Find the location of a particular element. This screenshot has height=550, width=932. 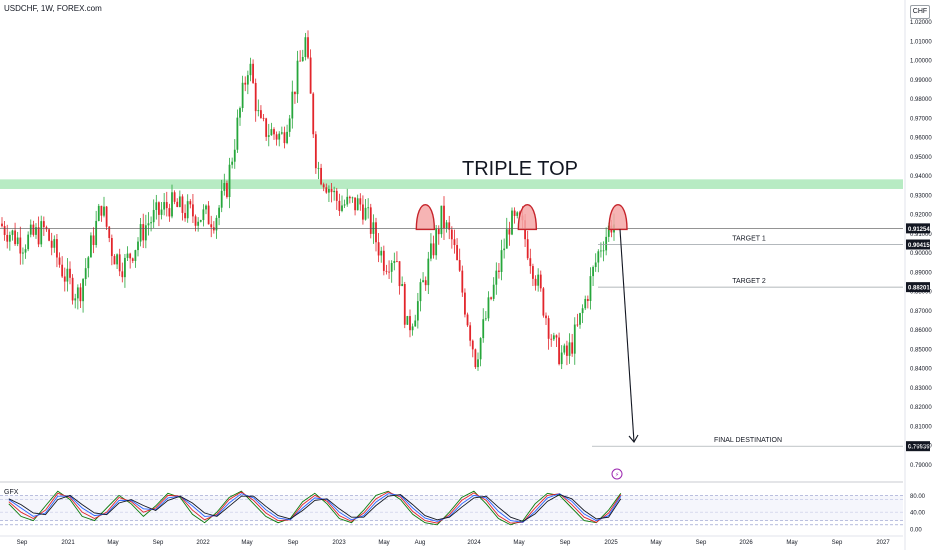

price-tick-label: 0.98000 is located at coordinates (921, 100).